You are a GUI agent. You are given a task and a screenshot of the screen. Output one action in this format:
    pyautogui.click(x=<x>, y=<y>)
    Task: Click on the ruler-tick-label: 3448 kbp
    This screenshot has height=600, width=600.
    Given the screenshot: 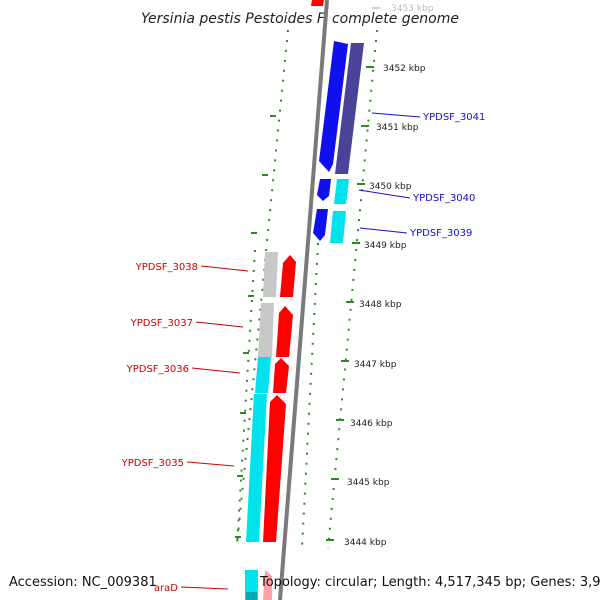 What is the action you would take?
    pyautogui.click(x=380, y=305)
    